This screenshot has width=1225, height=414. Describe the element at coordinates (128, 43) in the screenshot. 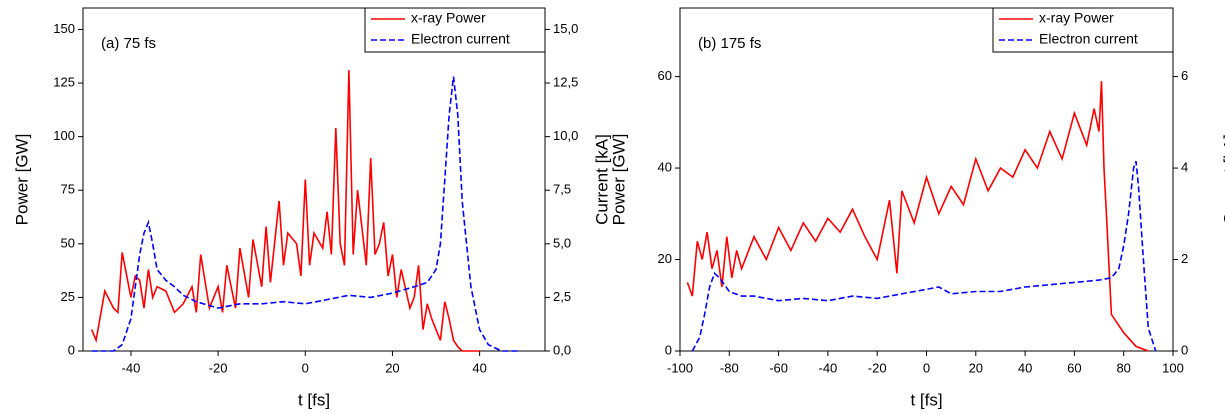

I see `annotation: (a) 75 fs` at that location.